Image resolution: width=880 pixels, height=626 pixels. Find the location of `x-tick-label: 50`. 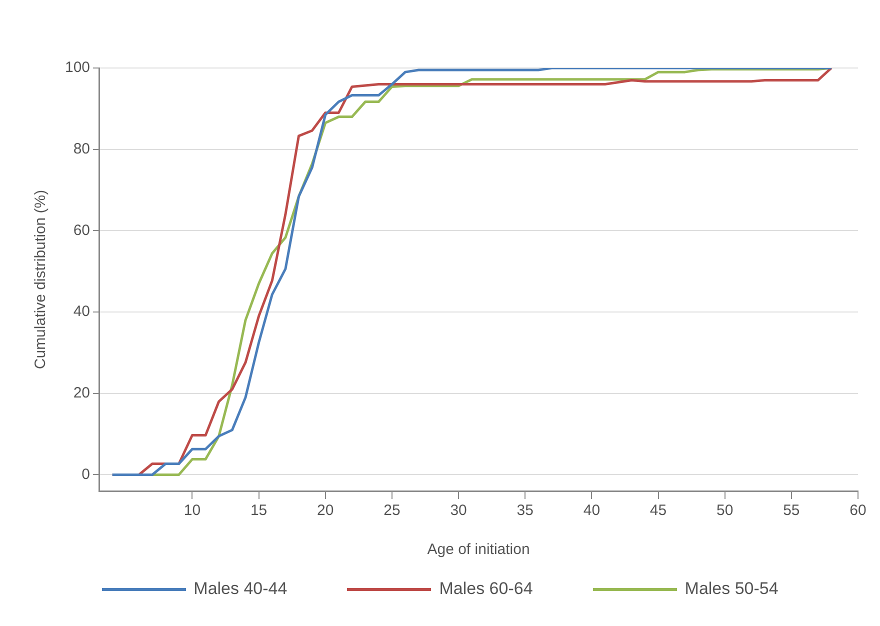

x-tick-label: 50 is located at coordinates (725, 511).